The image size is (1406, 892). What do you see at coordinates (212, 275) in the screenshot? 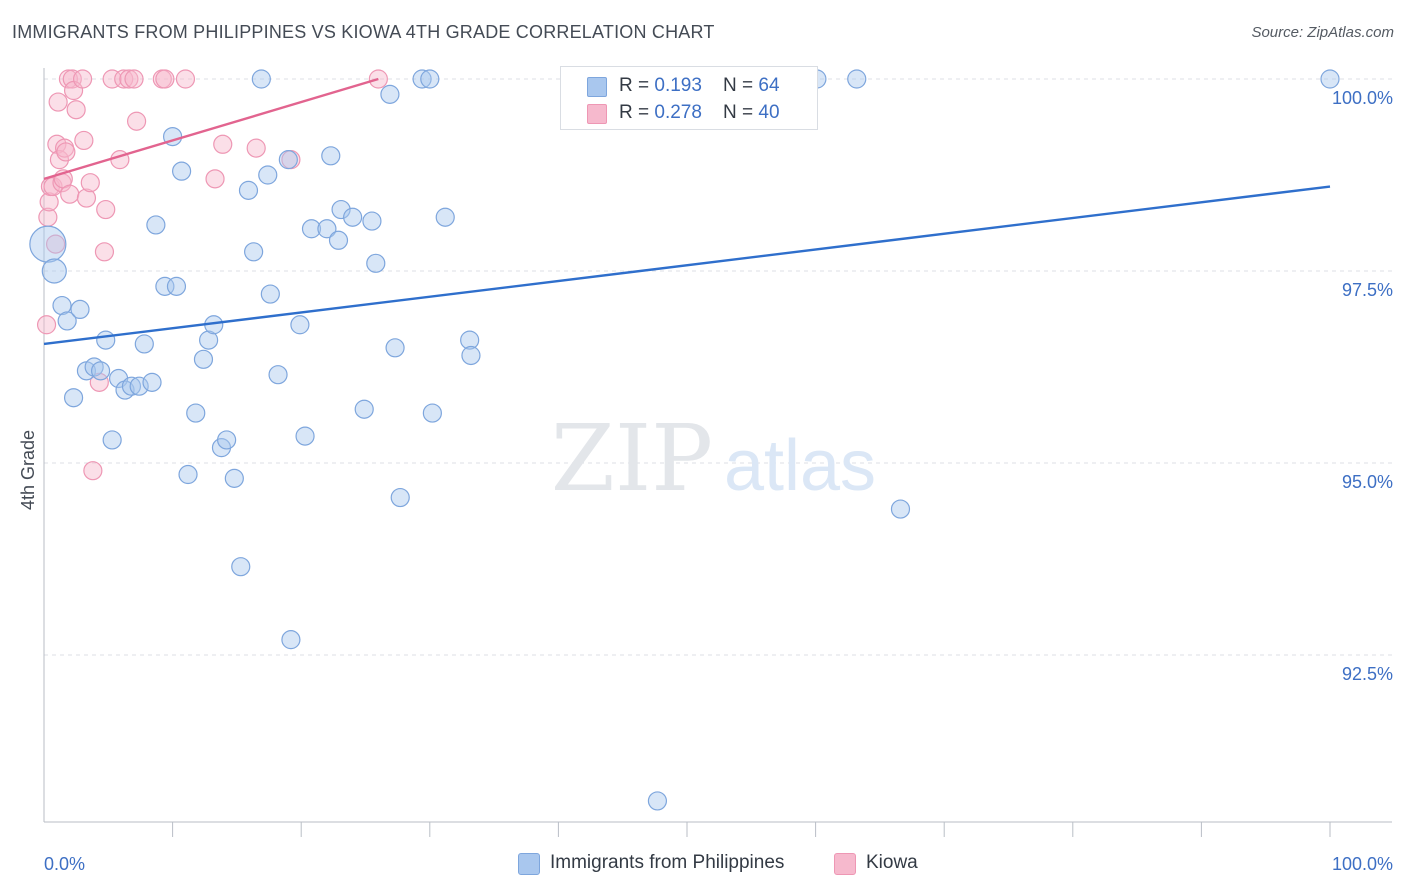
I see `kiowa-points` at bounding box center [212, 275].